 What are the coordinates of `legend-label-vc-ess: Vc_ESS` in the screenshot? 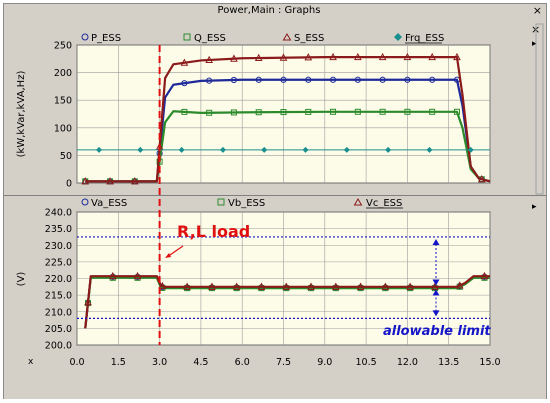 It's located at (384, 203).